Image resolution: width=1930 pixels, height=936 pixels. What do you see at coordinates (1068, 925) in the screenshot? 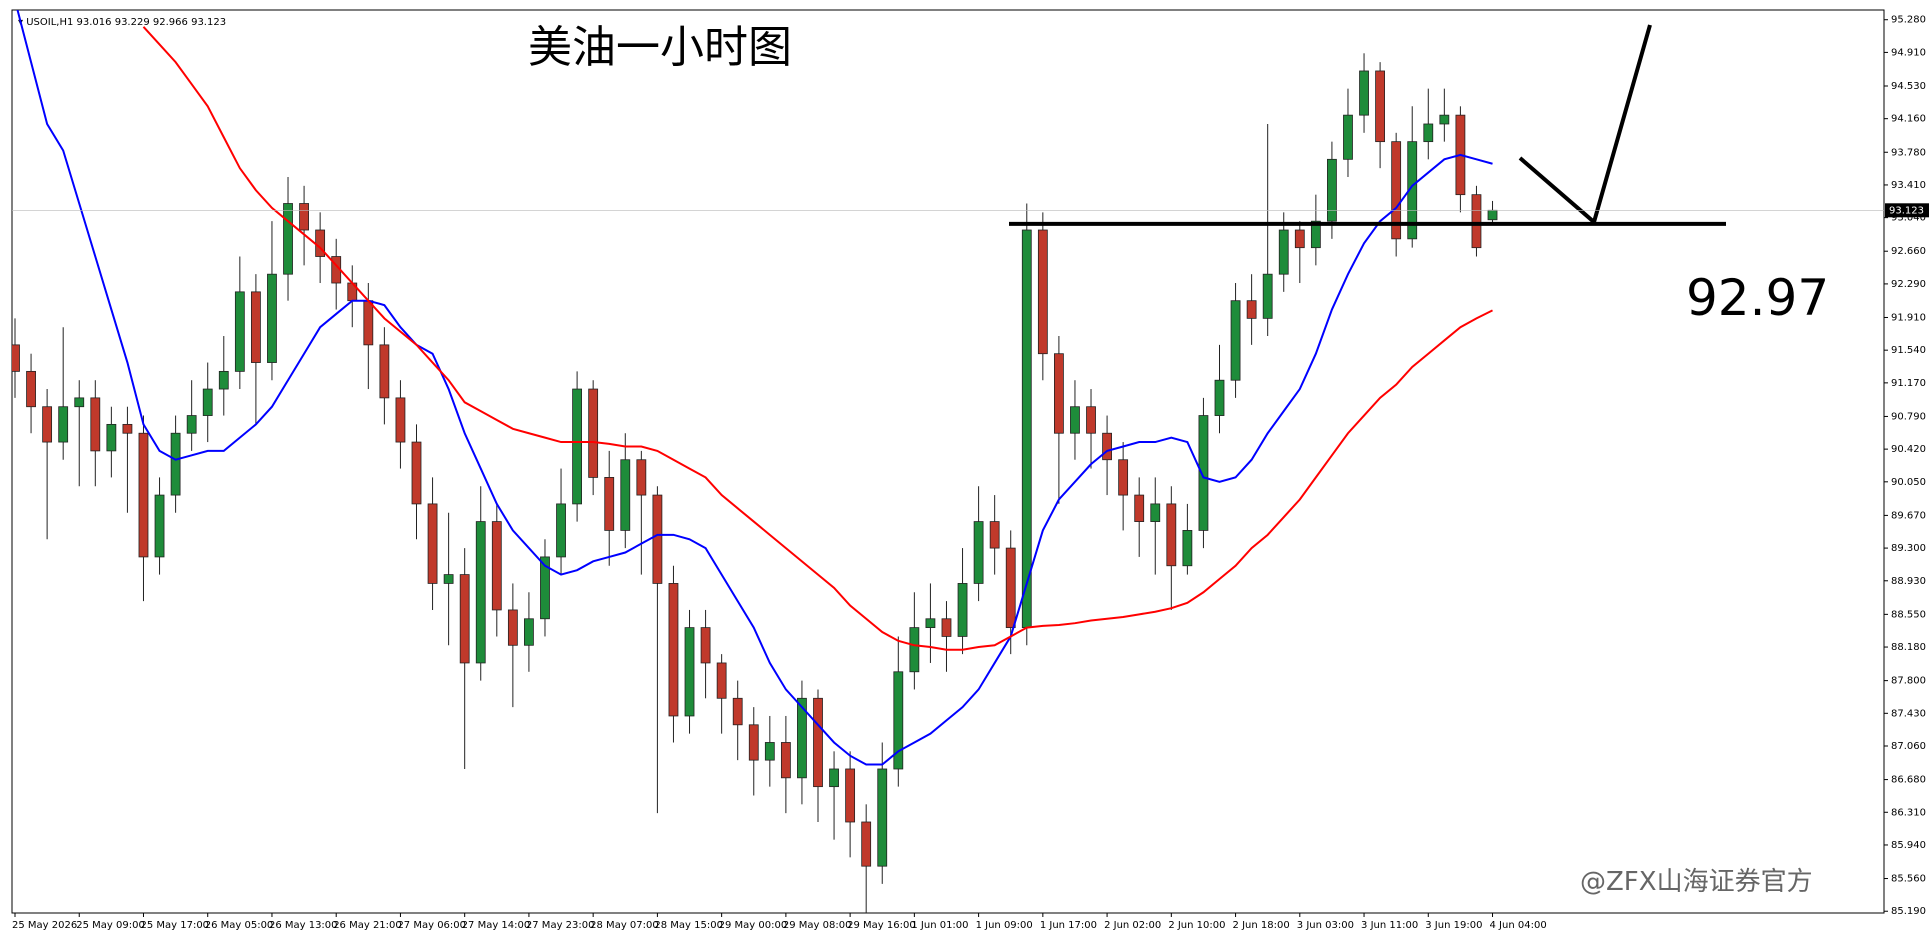
I see `x-tick-label: 1 Jun 17:00` at bounding box center [1068, 925].